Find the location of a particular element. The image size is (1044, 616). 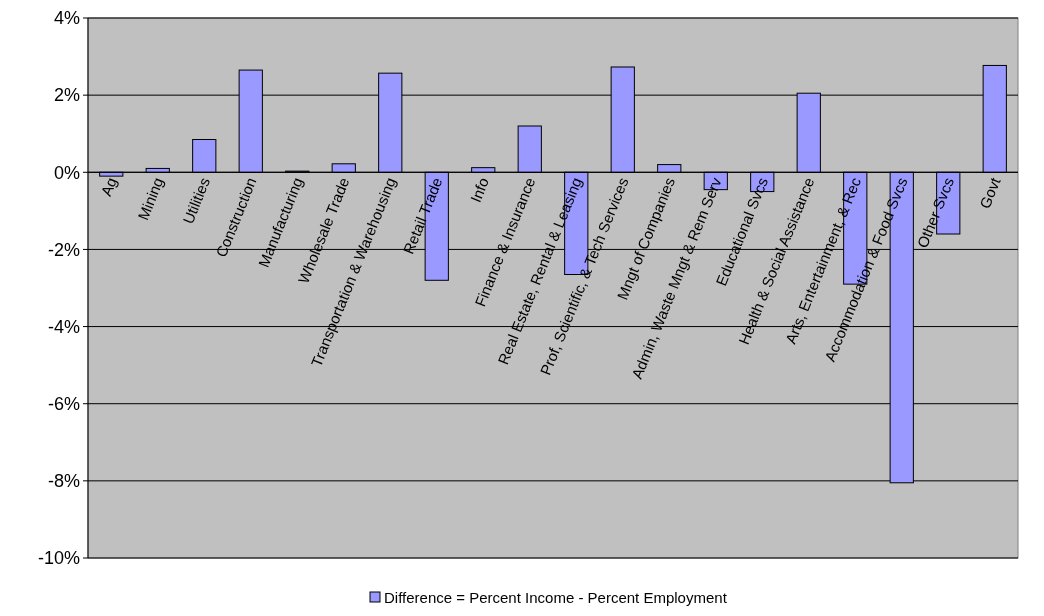

x-tick-label: Retail Trade is located at coordinates (422, 216).